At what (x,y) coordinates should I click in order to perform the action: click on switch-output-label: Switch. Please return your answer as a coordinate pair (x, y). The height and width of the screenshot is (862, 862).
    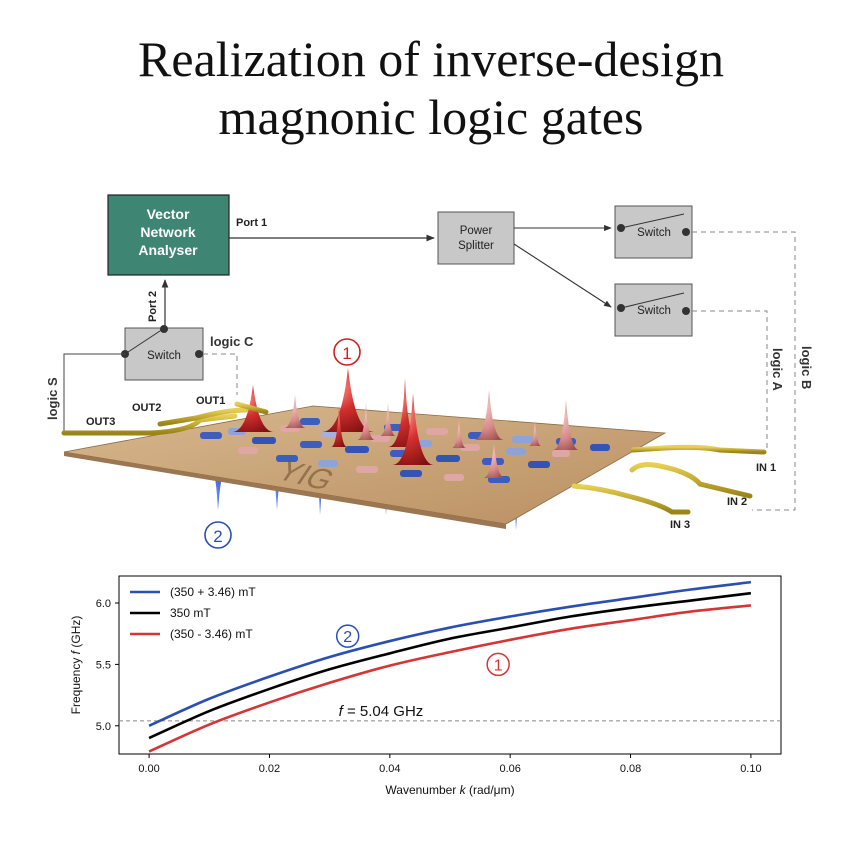
    Looking at the image, I should click on (164, 356).